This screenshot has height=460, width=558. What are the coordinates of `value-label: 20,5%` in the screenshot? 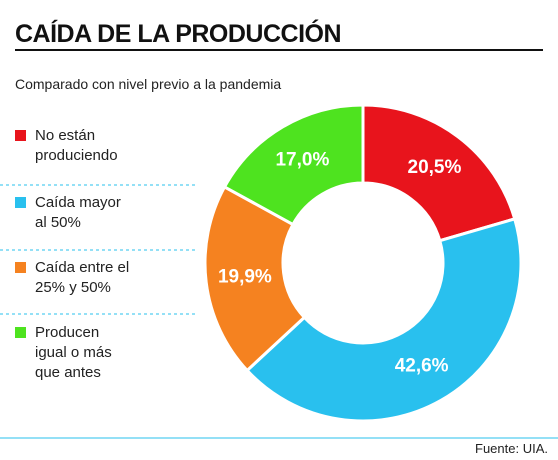 It's located at (435, 167).